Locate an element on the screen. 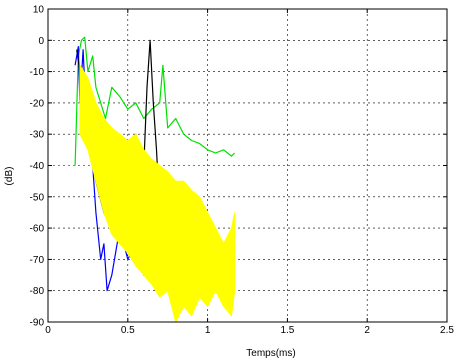 The image size is (454, 360). y-tick-label: -50 is located at coordinates (37, 197).